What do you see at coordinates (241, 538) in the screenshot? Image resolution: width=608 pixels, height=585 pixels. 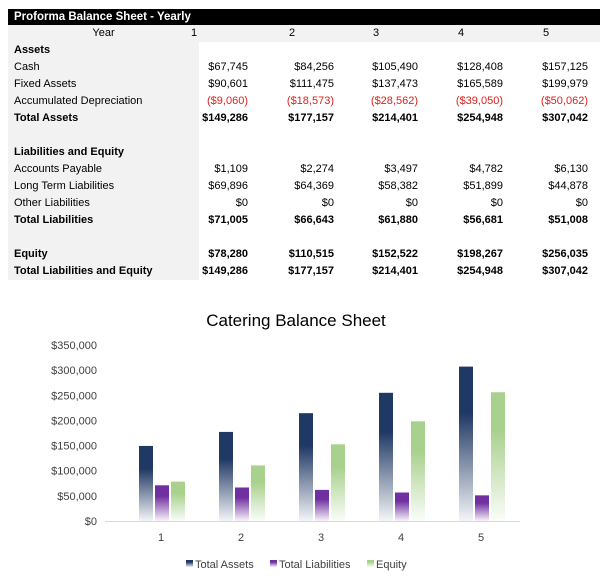 I see `x-tick-label: 2` at bounding box center [241, 538].